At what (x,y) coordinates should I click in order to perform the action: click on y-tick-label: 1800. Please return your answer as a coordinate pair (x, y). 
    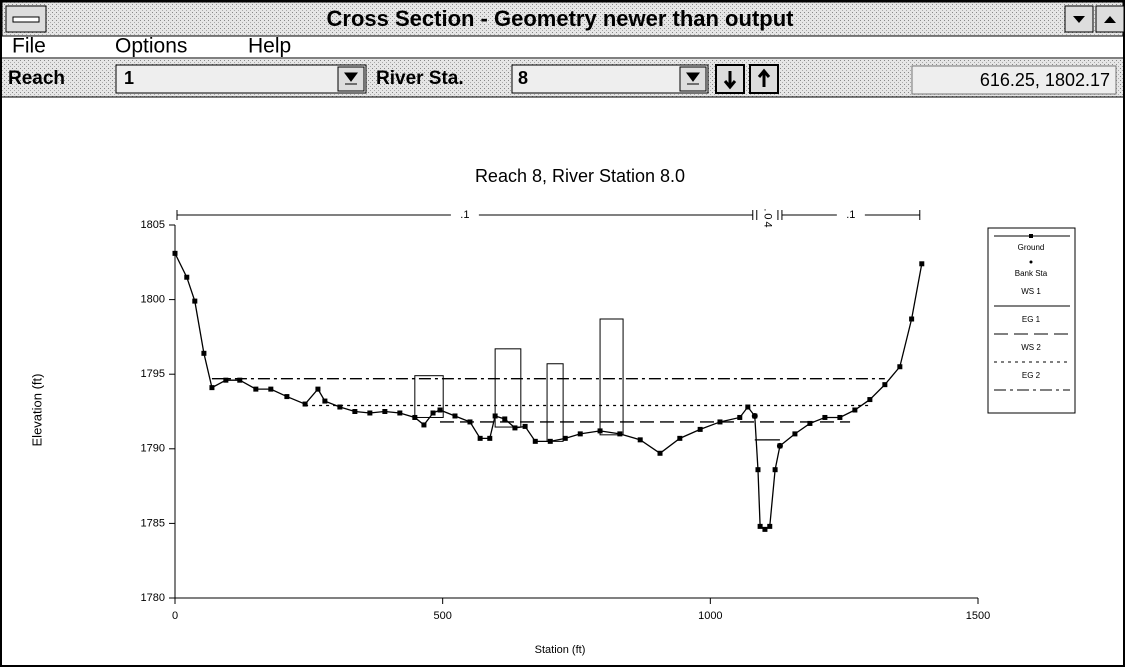
    Looking at the image, I should click on (153, 300).